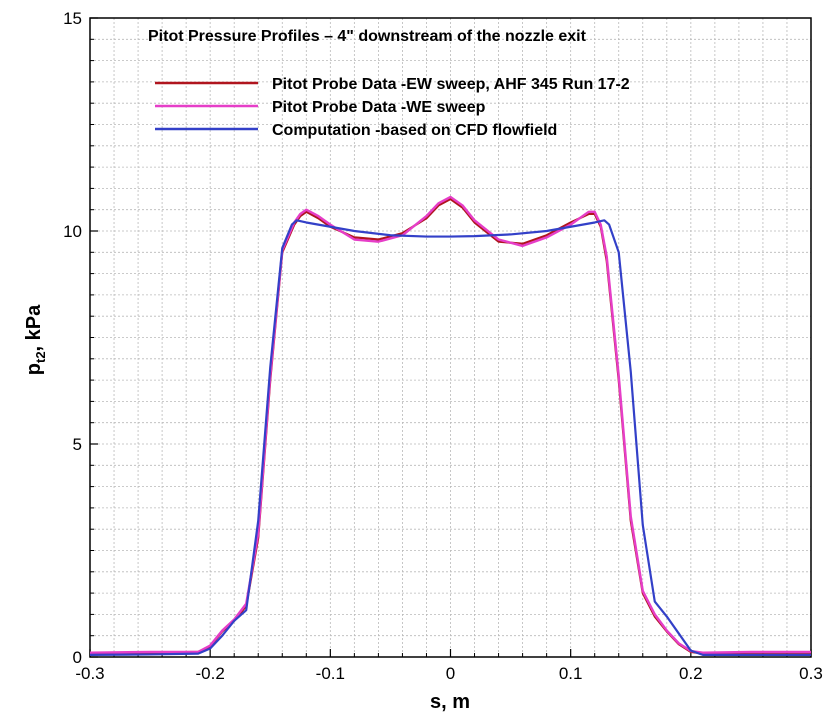 This screenshot has width=827, height=717. I want to click on y-tick-label: 5, so click(77, 444).